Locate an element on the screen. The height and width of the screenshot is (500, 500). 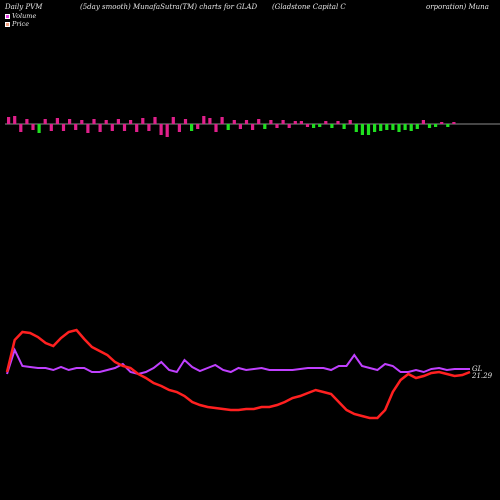
legend: Volume Price is located at coordinates (20, 20).